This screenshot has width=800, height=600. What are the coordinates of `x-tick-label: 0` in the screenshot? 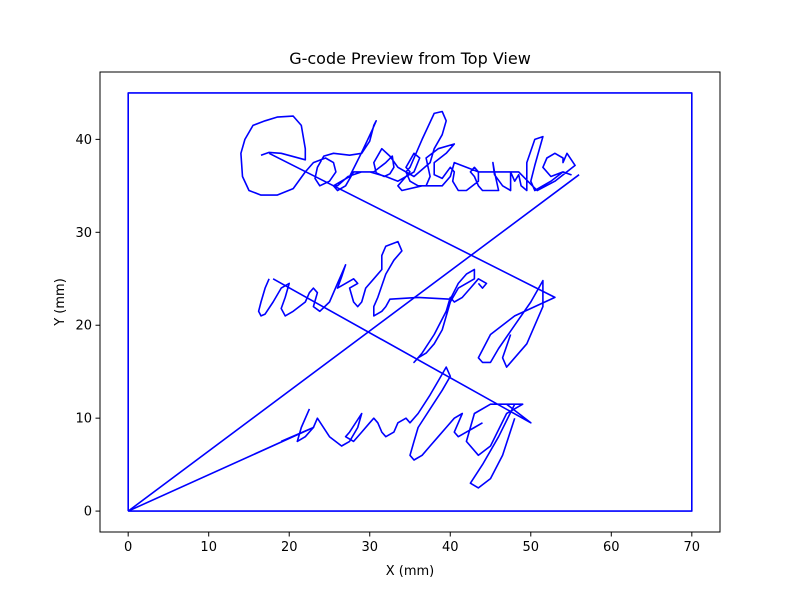 It's located at (128, 547).